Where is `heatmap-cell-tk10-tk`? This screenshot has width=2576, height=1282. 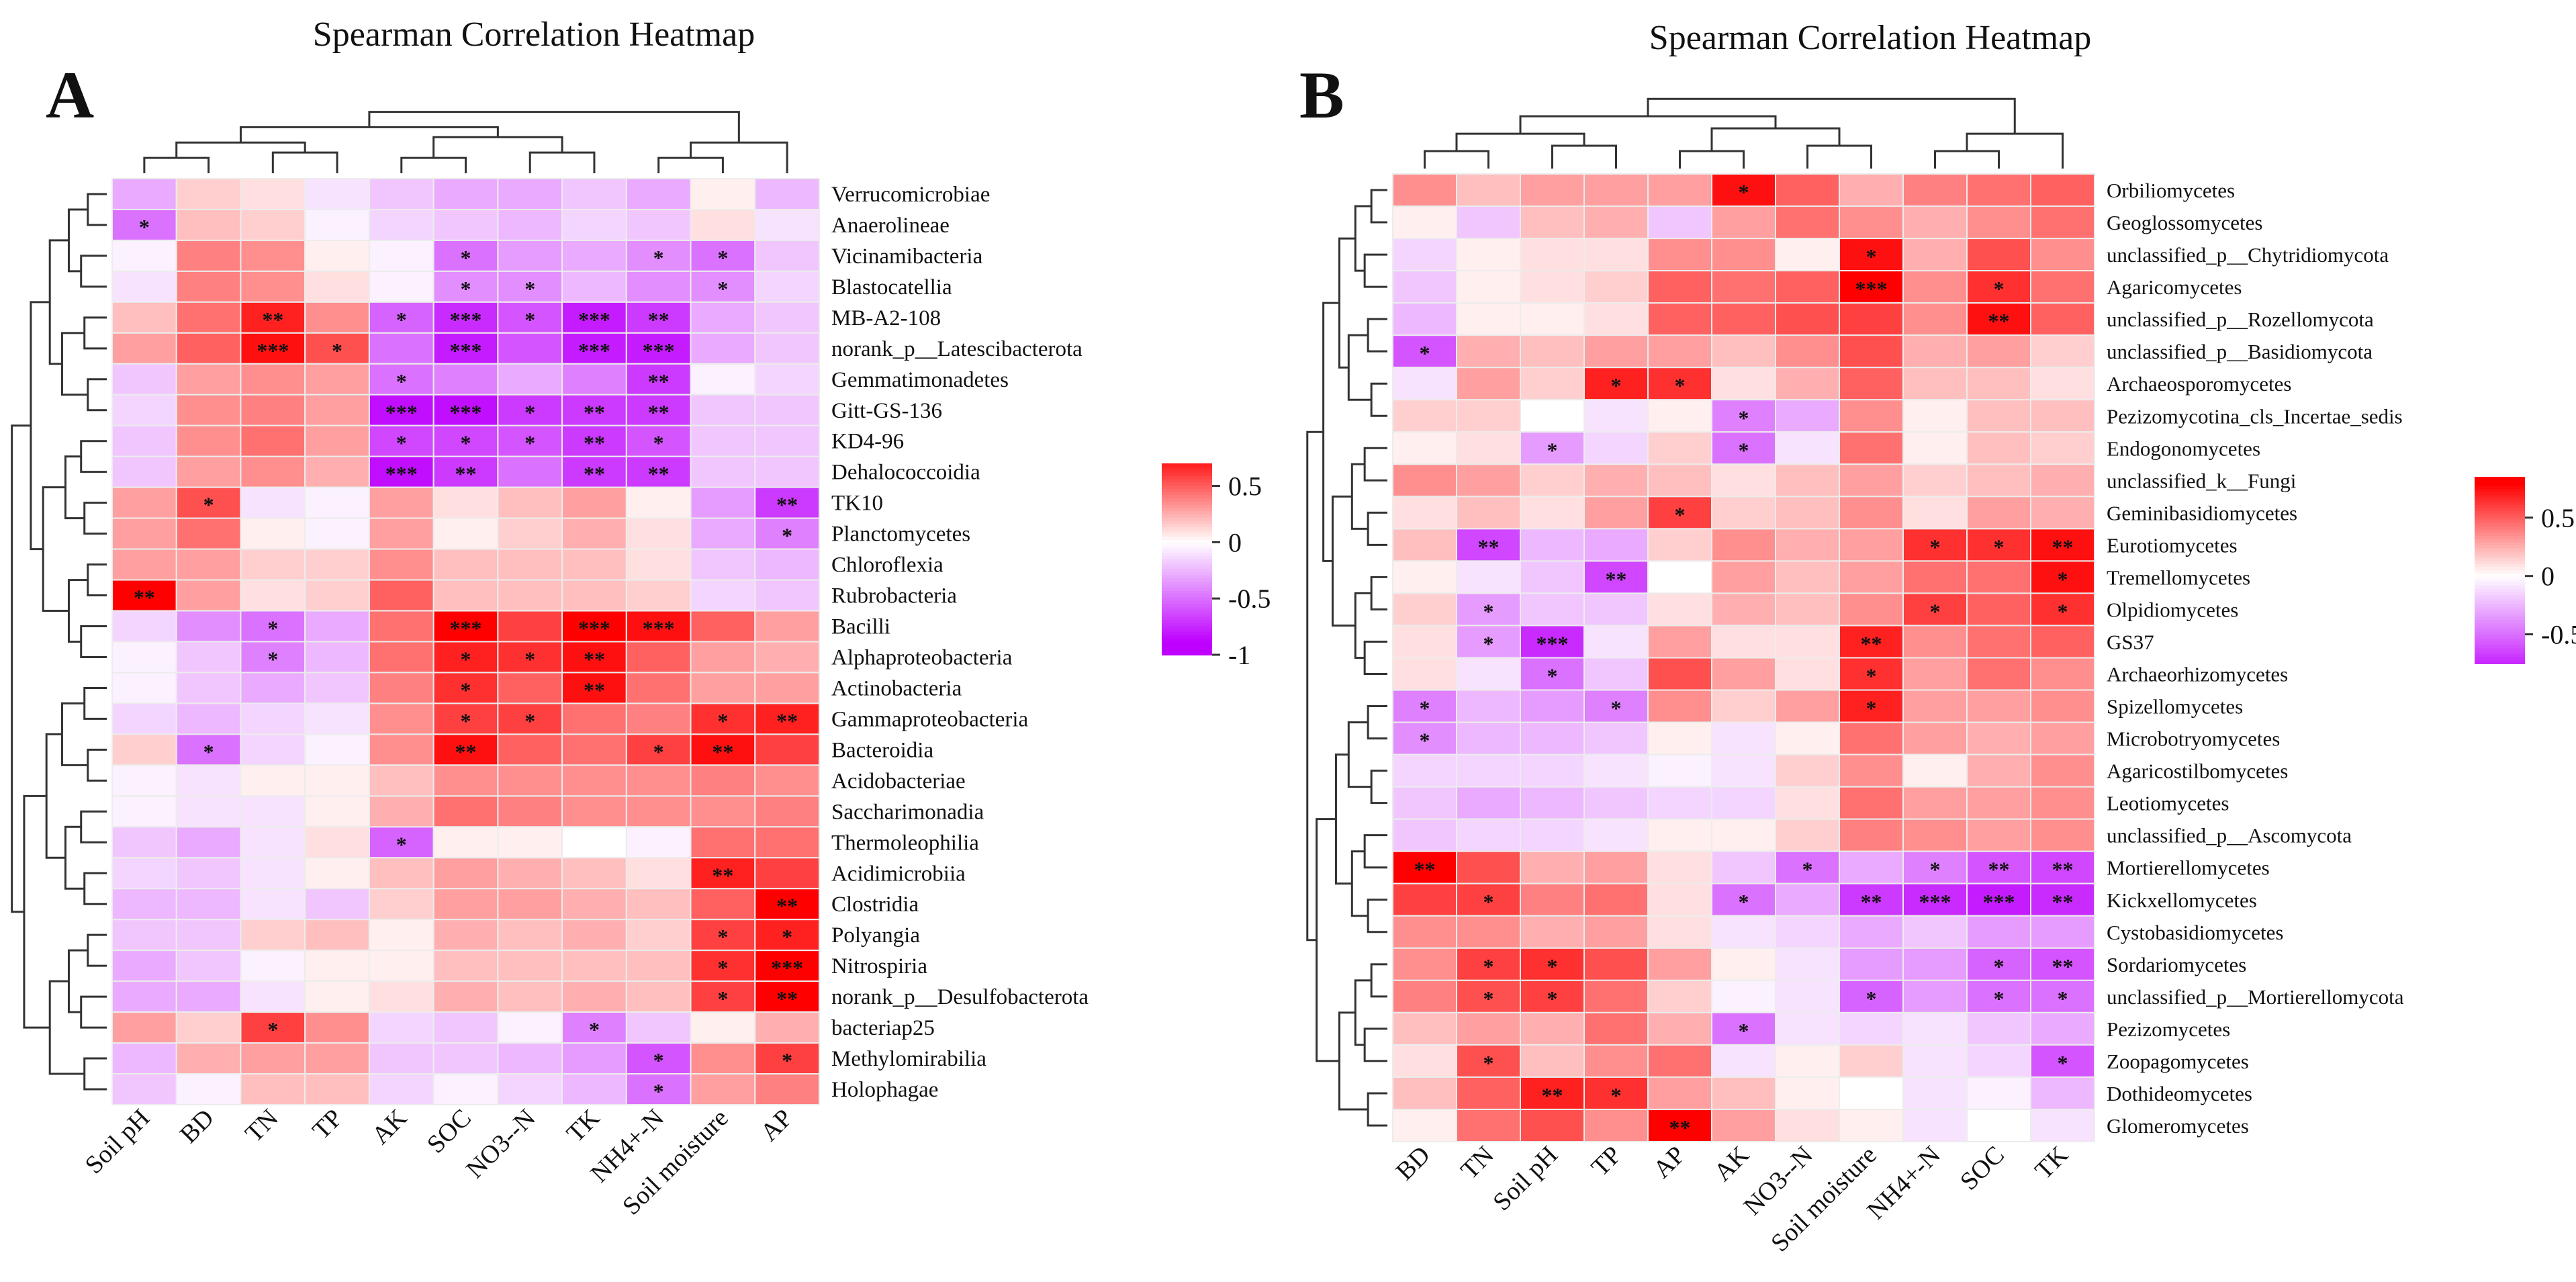 heatmap-cell-tk10-tk is located at coordinates (594, 503).